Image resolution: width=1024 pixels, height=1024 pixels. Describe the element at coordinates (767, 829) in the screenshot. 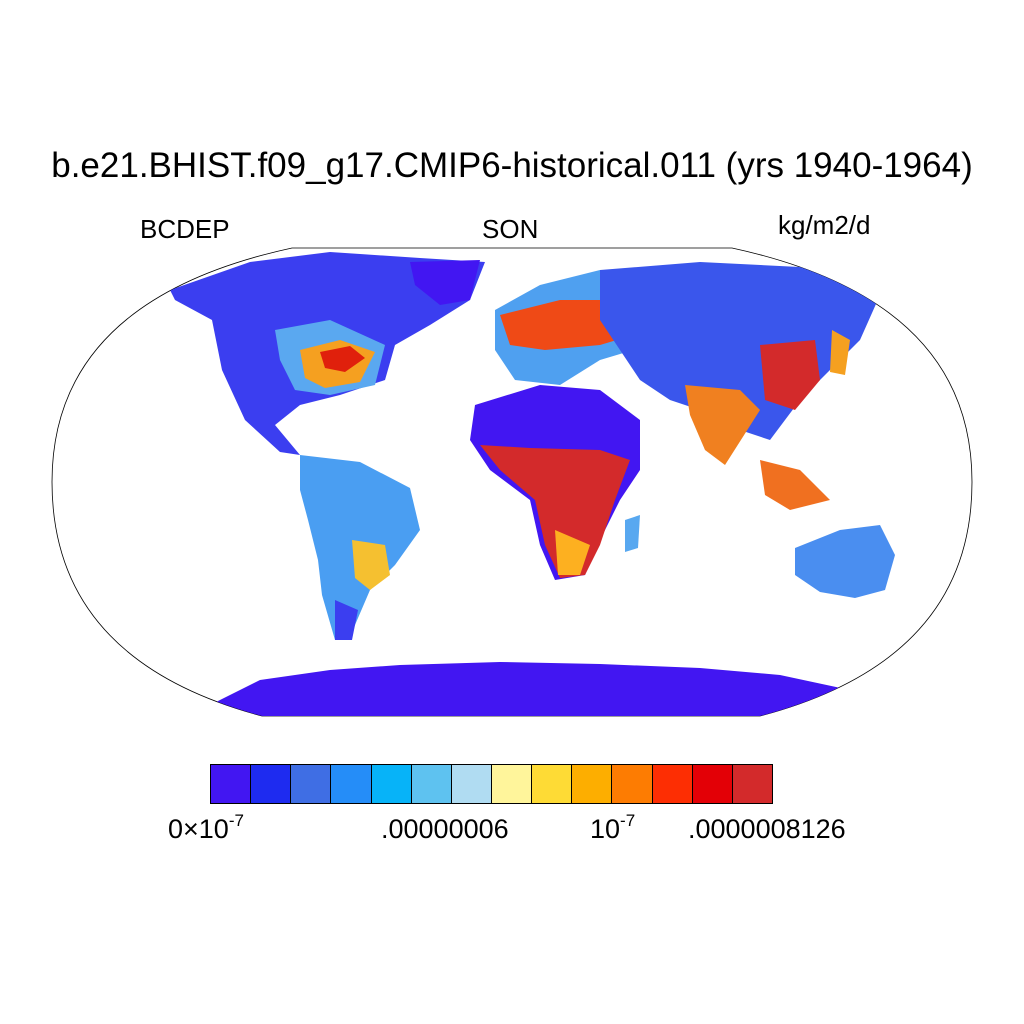

I see `tick-label-3: .0000008126` at that location.